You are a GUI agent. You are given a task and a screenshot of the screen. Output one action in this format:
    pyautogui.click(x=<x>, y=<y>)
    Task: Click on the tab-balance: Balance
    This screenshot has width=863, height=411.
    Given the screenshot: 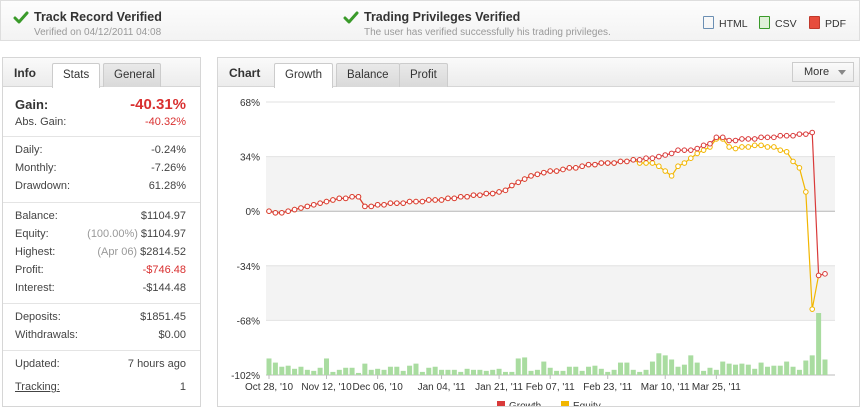 What is the action you would take?
    pyautogui.click(x=368, y=75)
    